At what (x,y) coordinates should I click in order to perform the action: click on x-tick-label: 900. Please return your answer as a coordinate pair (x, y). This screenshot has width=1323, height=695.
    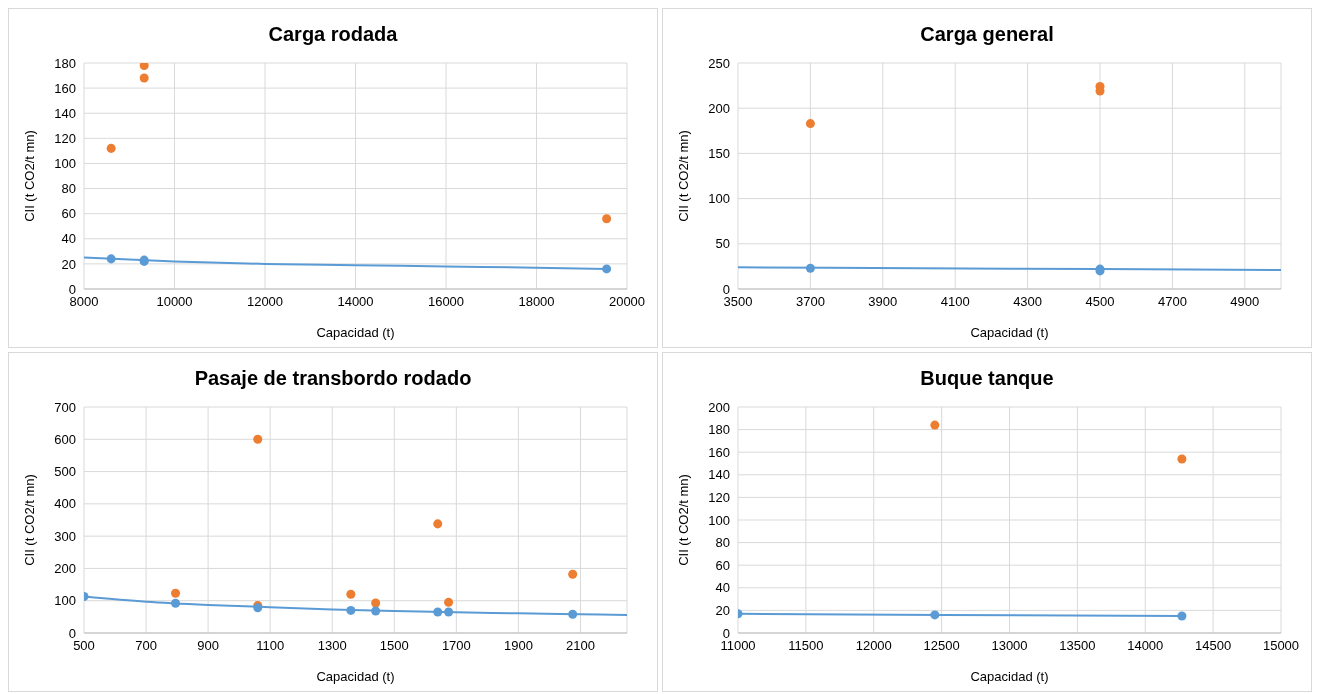
    Looking at the image, I should click on (208, 646).